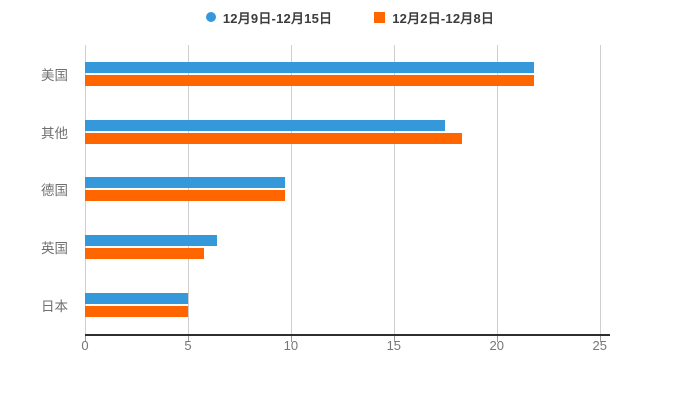  What do you see at coordinates (54, 307) in the screenshot?
I see `category-label-4: 日本` at bounding box center [54, 307].